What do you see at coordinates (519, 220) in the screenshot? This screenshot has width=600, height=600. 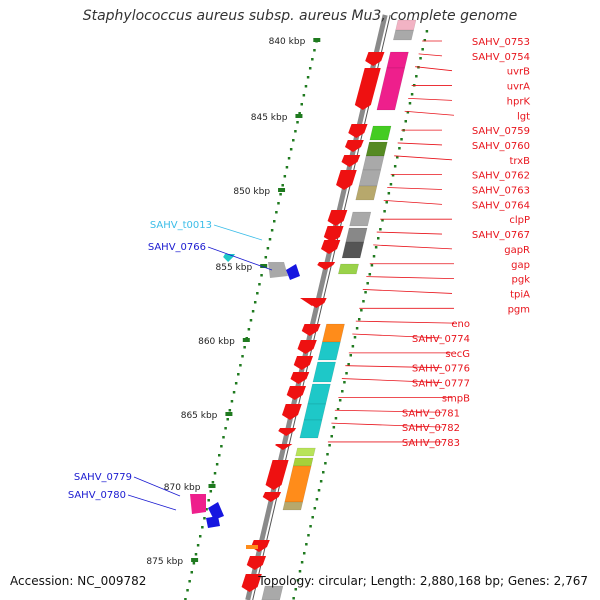 I see `gene-label-right: clpP` at bounding box center [519, 220].